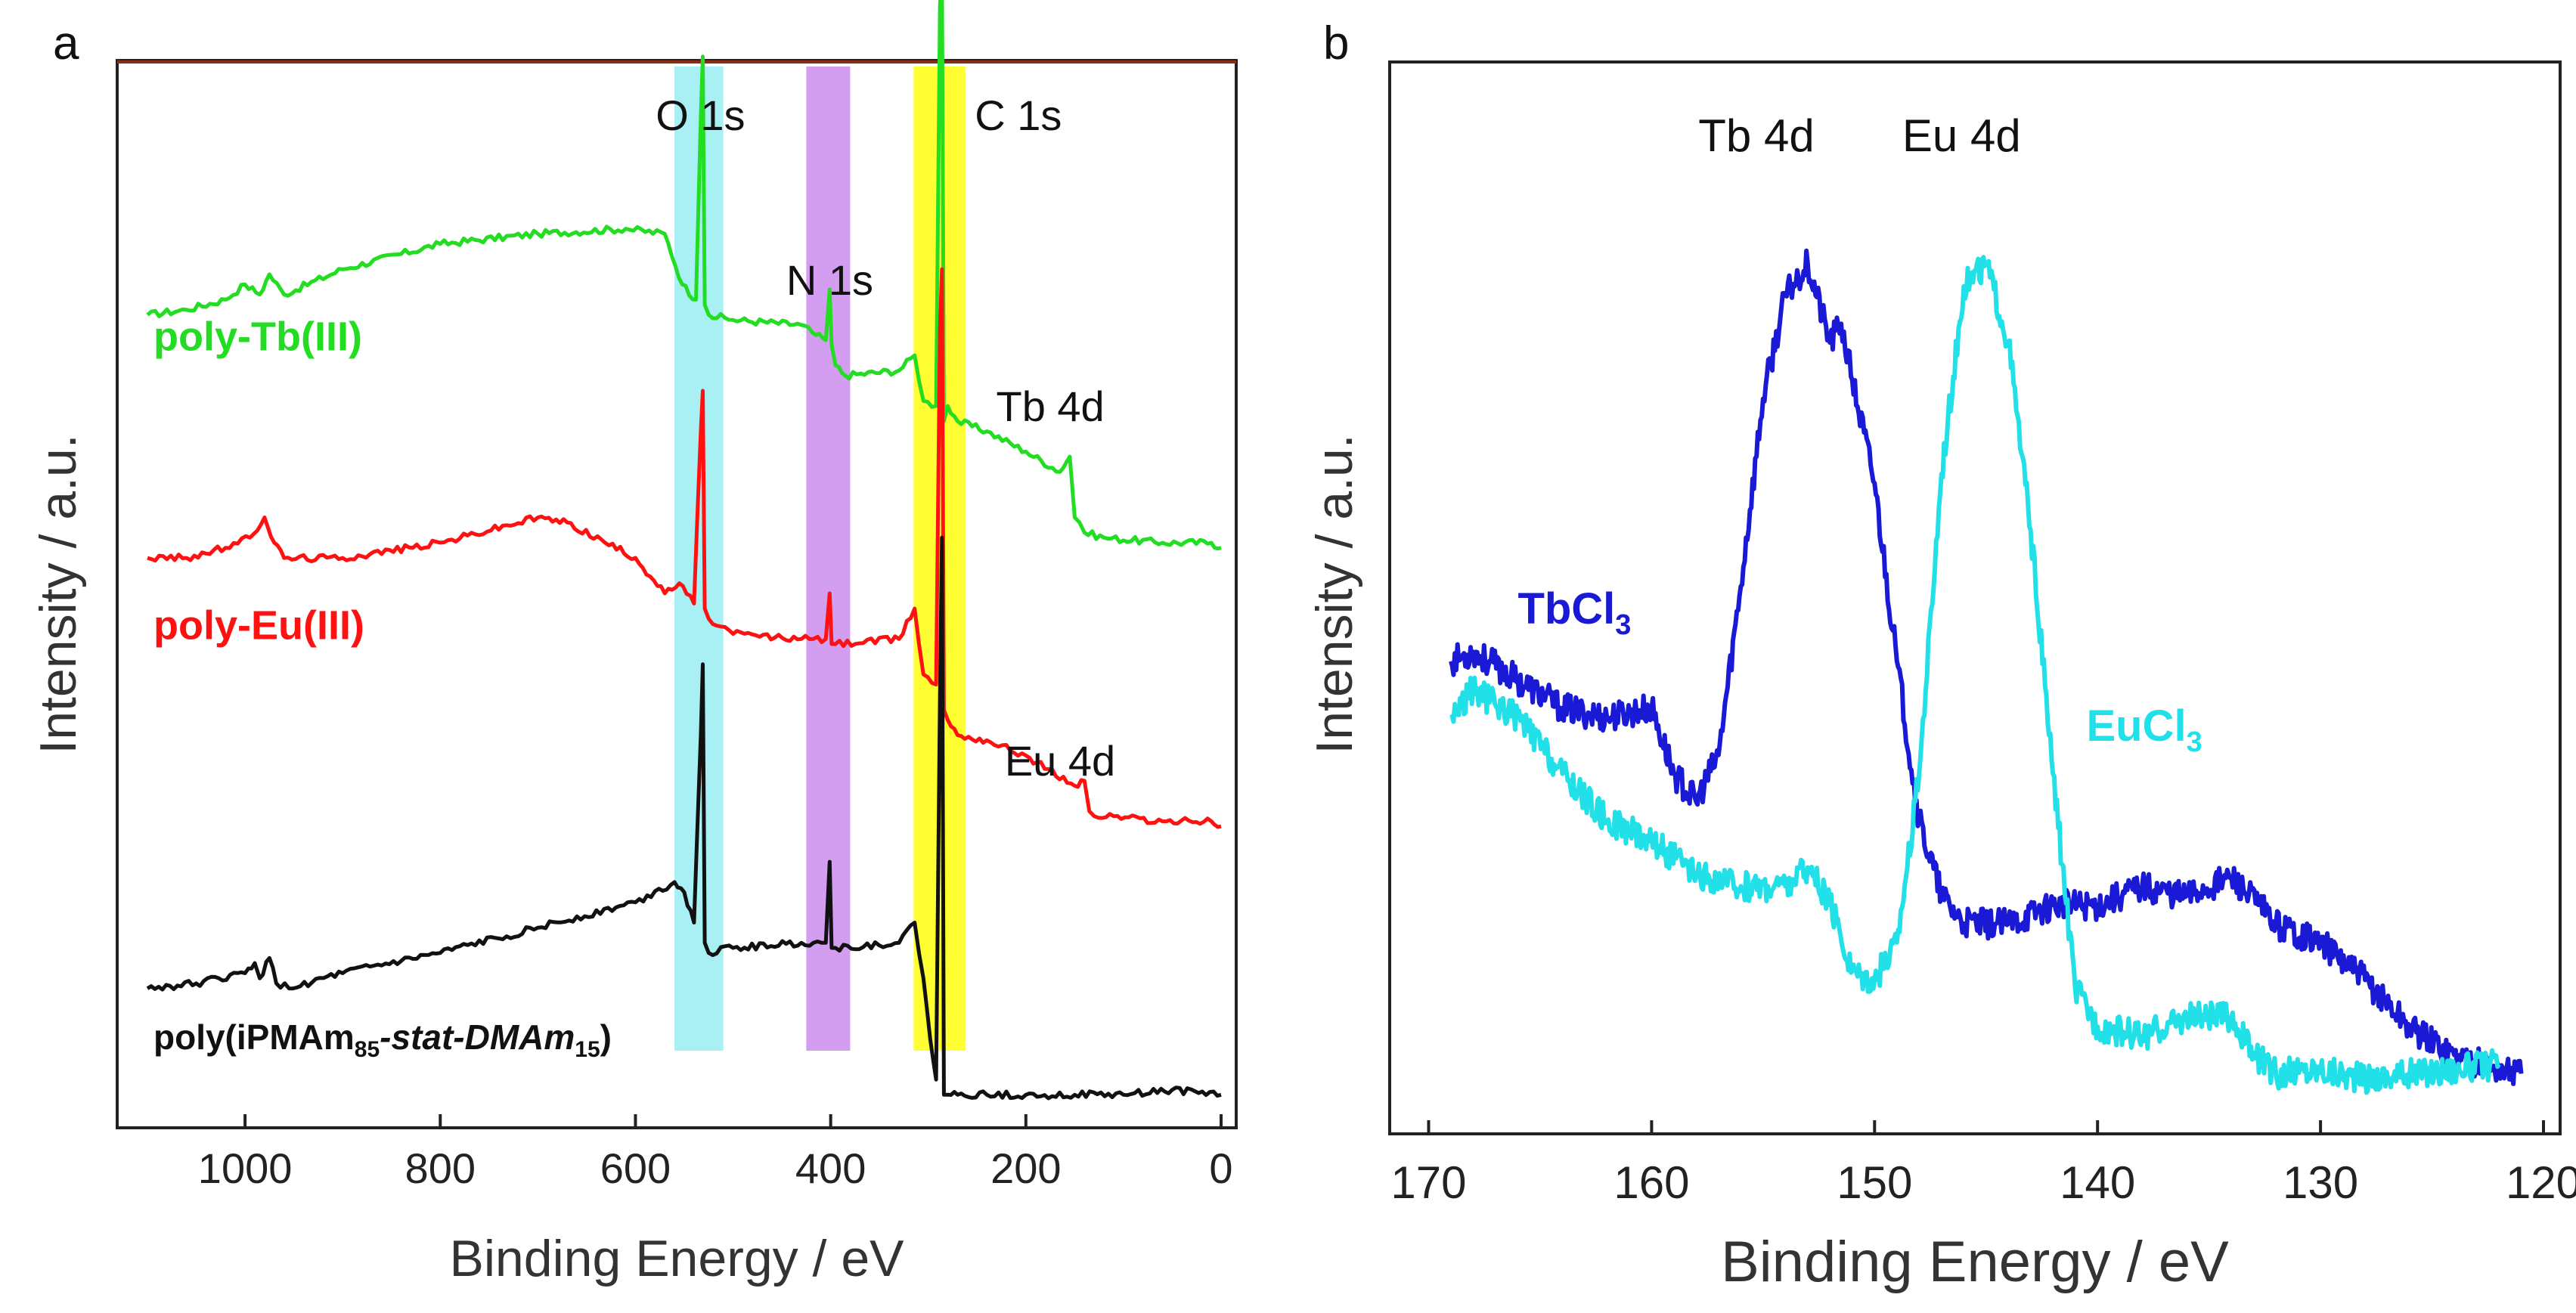 This screenshot has height=1313, width=2576. What do you see at coordinates (258, 625) in the screenshot?
I see `series-label-poly-eu: poly-Eu(III)` at bounding box center [258, 625].